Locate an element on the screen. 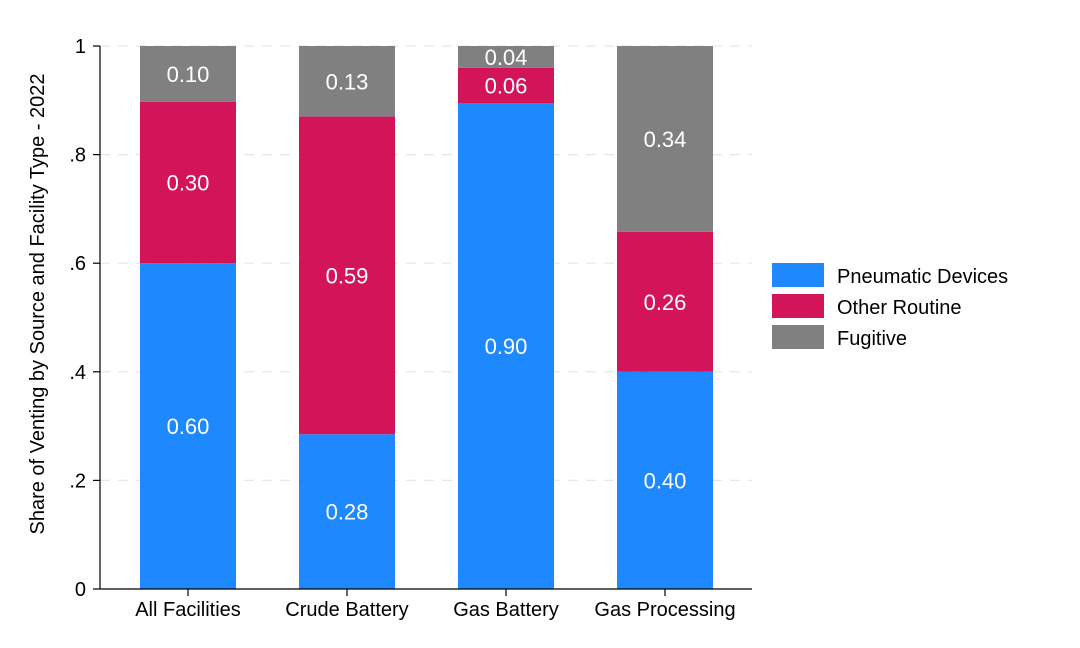 The width and height of the screenshot is (1080, 648). bar-value-label: 0.26 is located at coordinates (665, 302).